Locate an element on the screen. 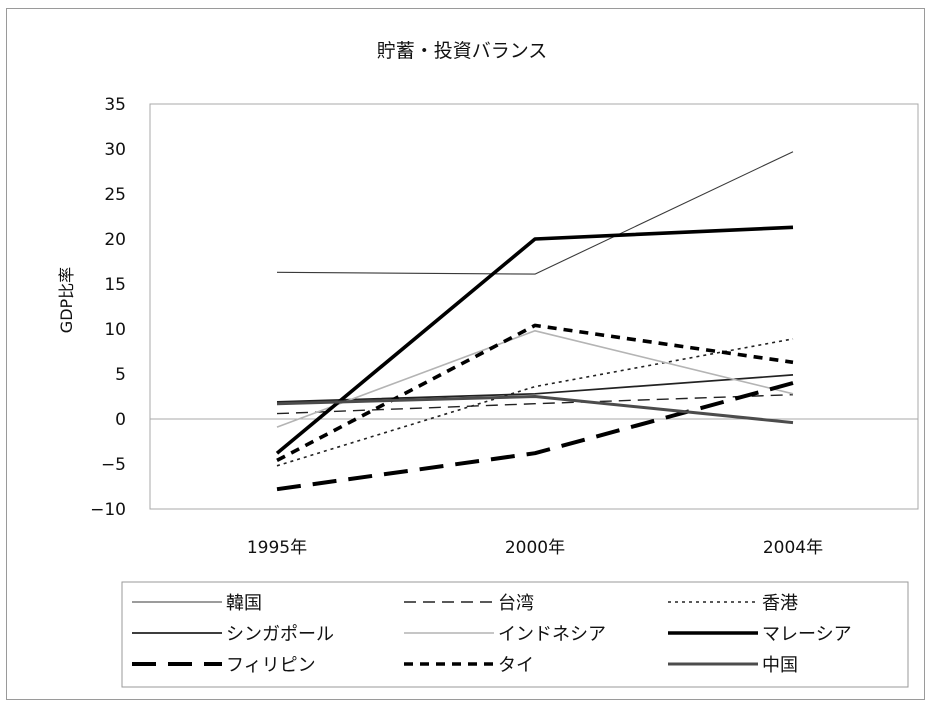 The height and width of the screenshot is (703, 929). y-tick-label: −5 is located at coordinates (113, 465).